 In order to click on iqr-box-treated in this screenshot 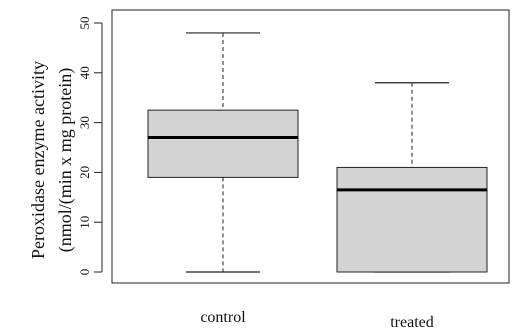, I will do `click(412, 219)`.